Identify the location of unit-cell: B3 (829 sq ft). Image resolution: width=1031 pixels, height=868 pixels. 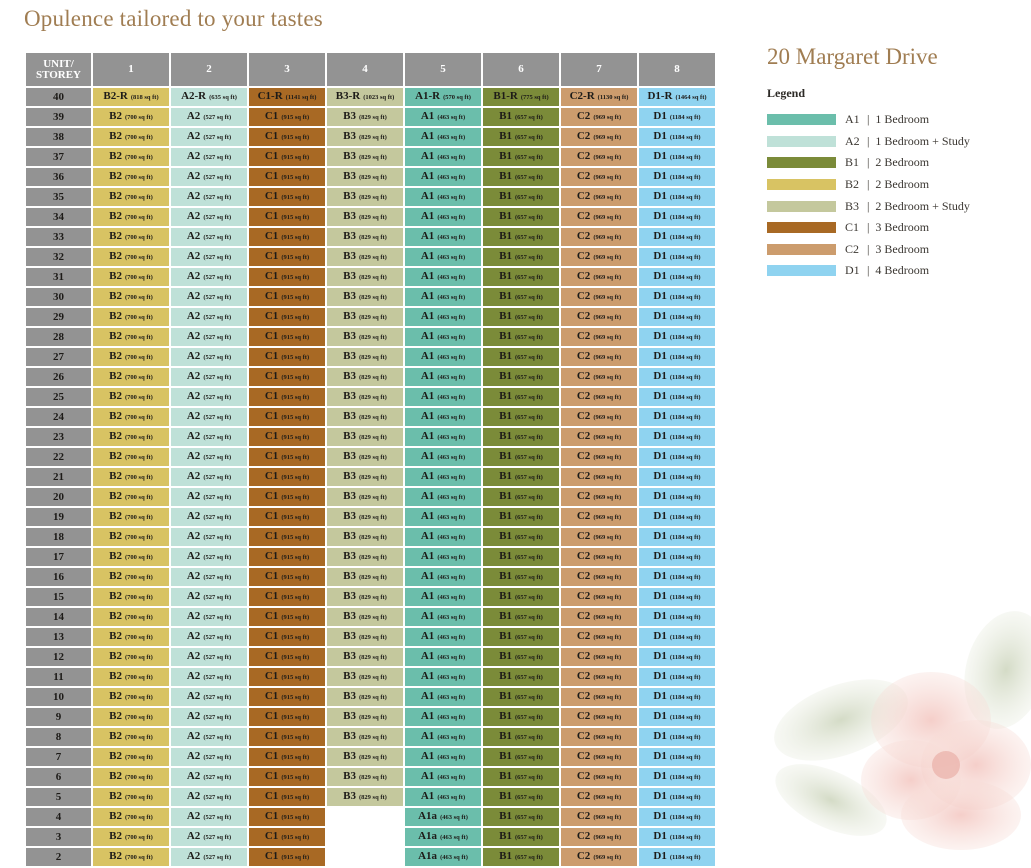
(365, 277).